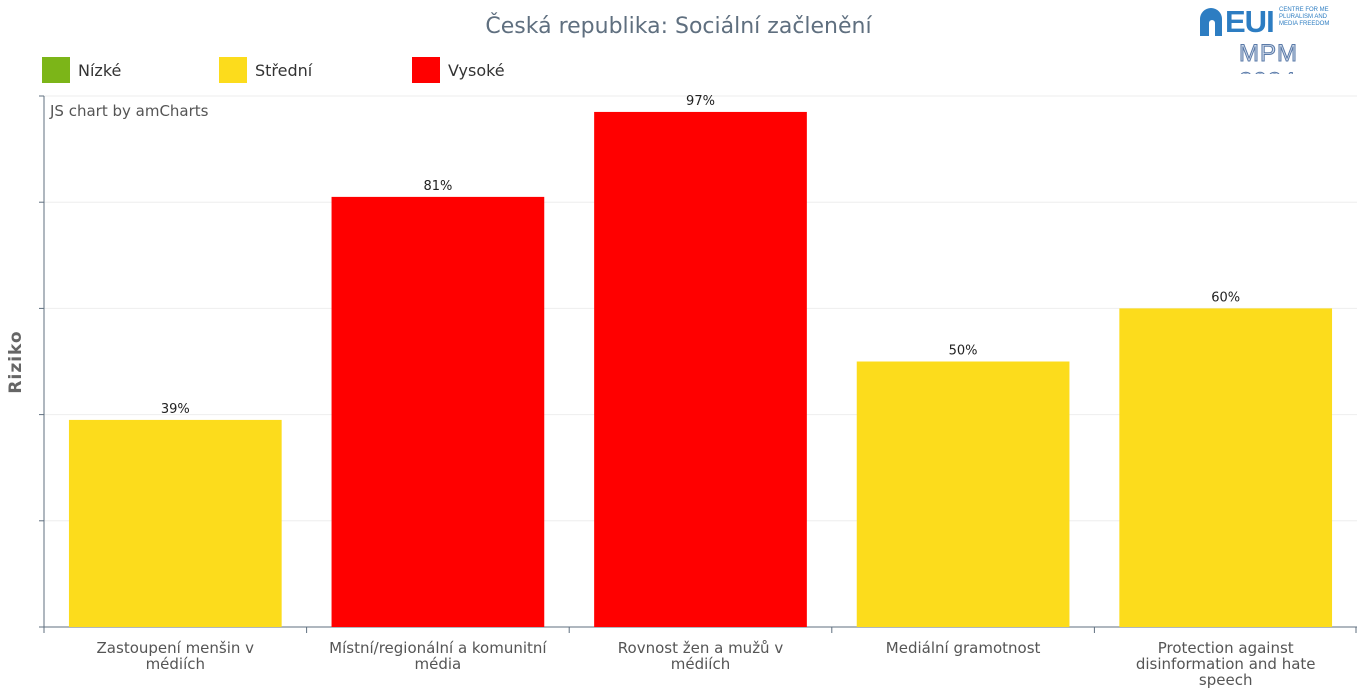 The width and height of the screenshot is (1357, 696). Describe the element at coordinates (100, 70) in the screenshot. I see `legend-label-low: Nízké` at that location.